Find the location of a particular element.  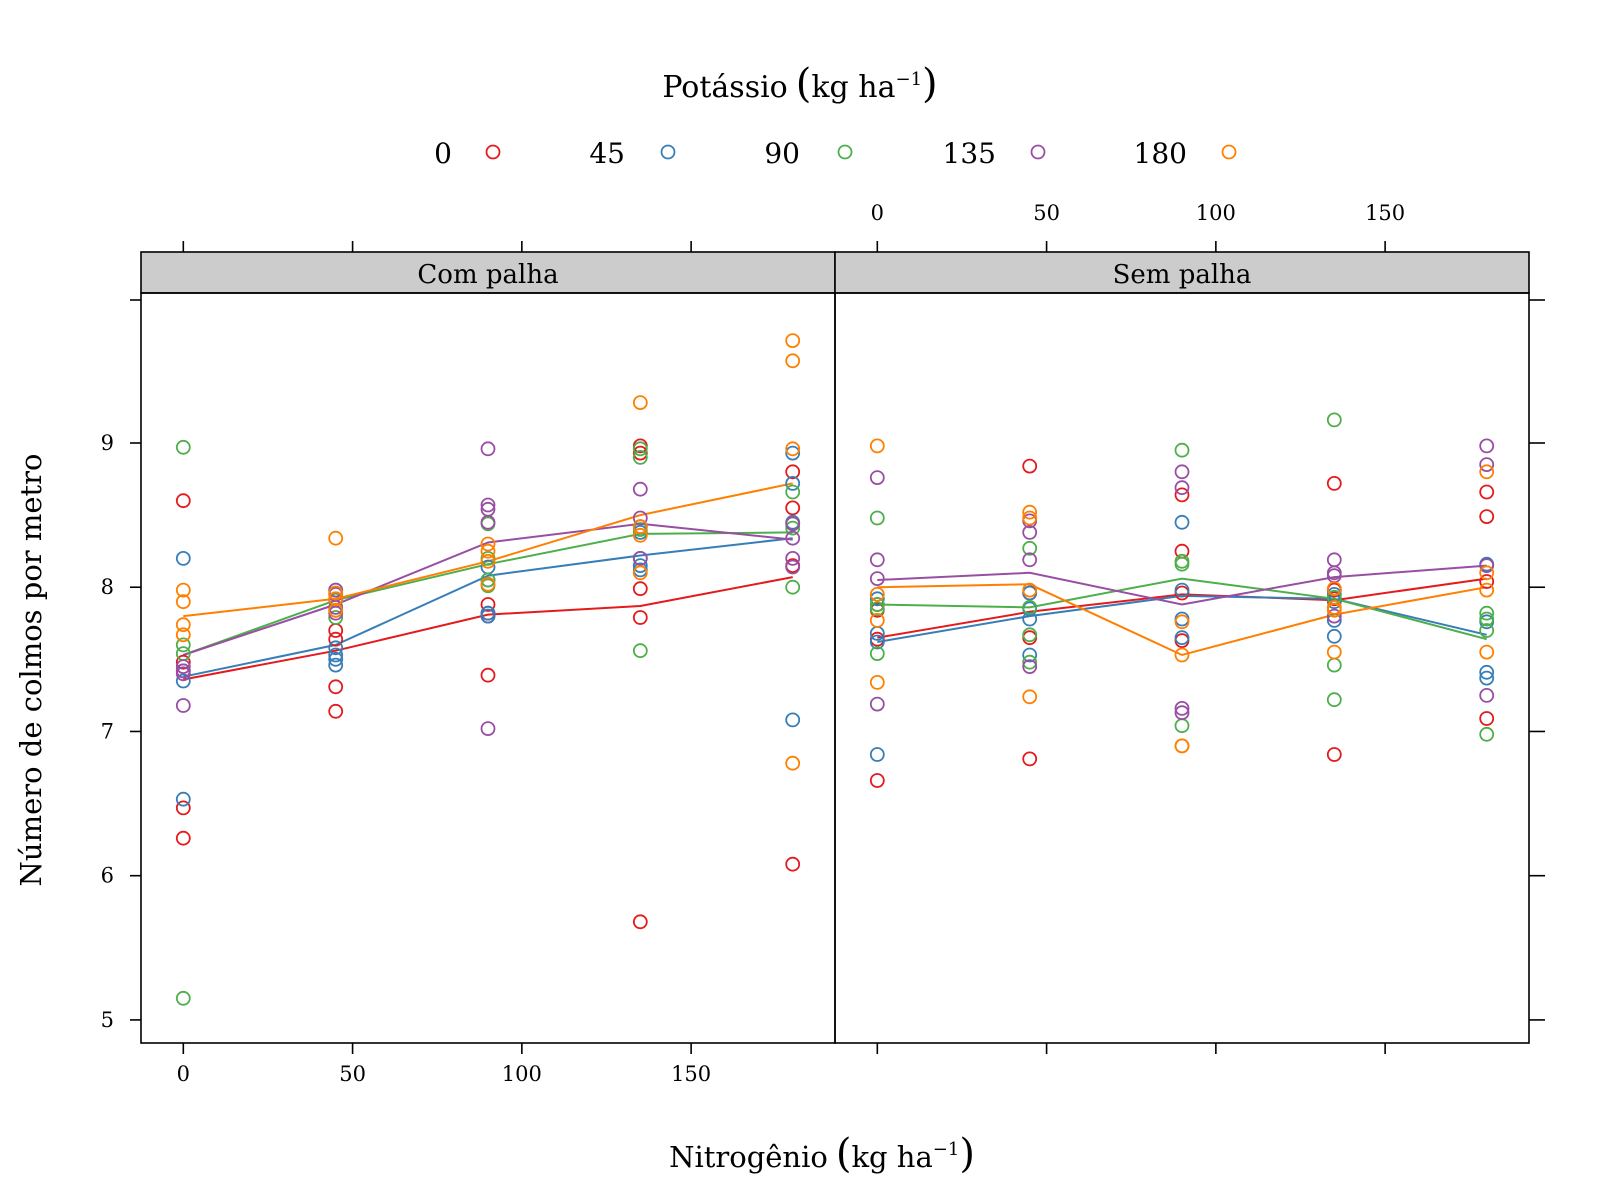

panel-strip is located at coordinates (488, 272).